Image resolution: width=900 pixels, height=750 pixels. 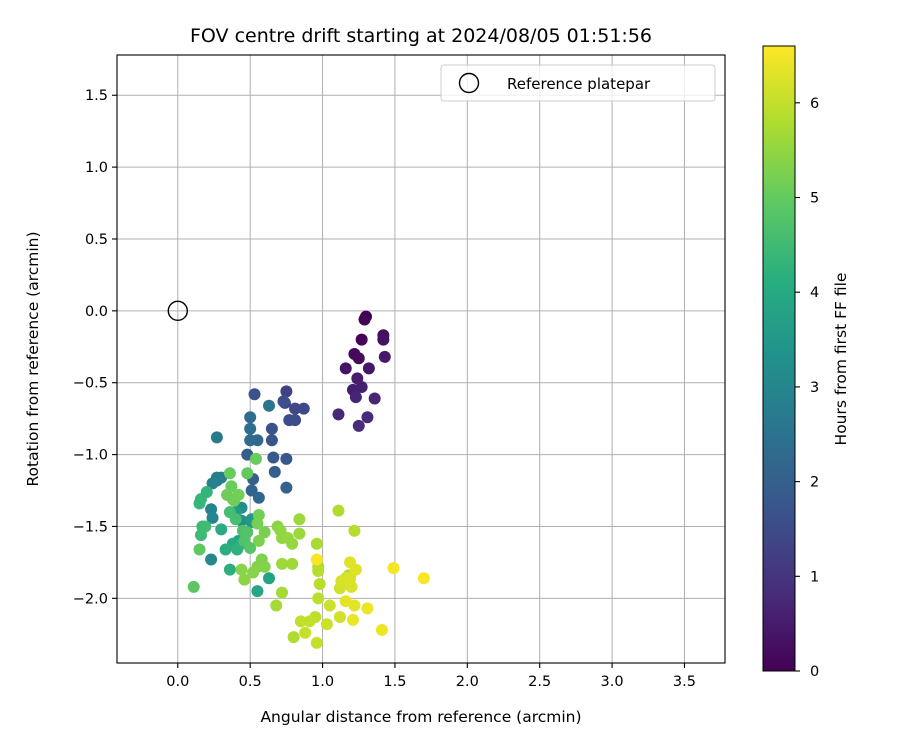 What do you see at coordinates (814, 293) in the screenshot?
I see `colorbar-tick-label: 4` at bounding box center [814, 293].